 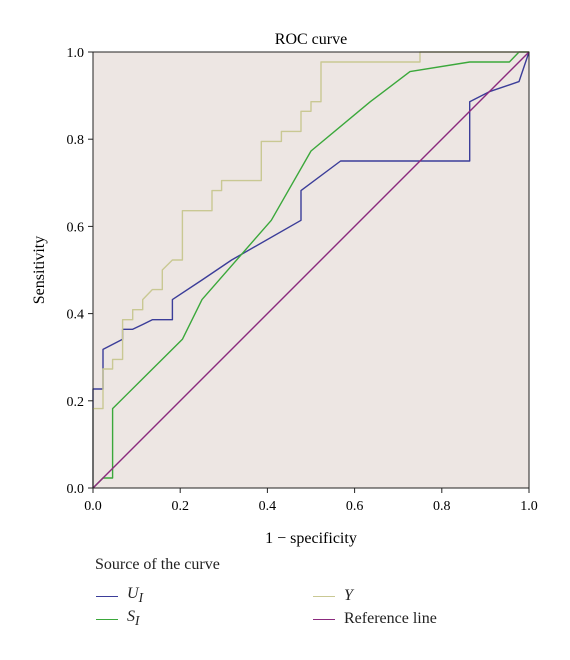 I want to click on x-axis-ticks: 0.0 0.2 0.4 0.6 0.8 1.0, so click(x=311, y=501).